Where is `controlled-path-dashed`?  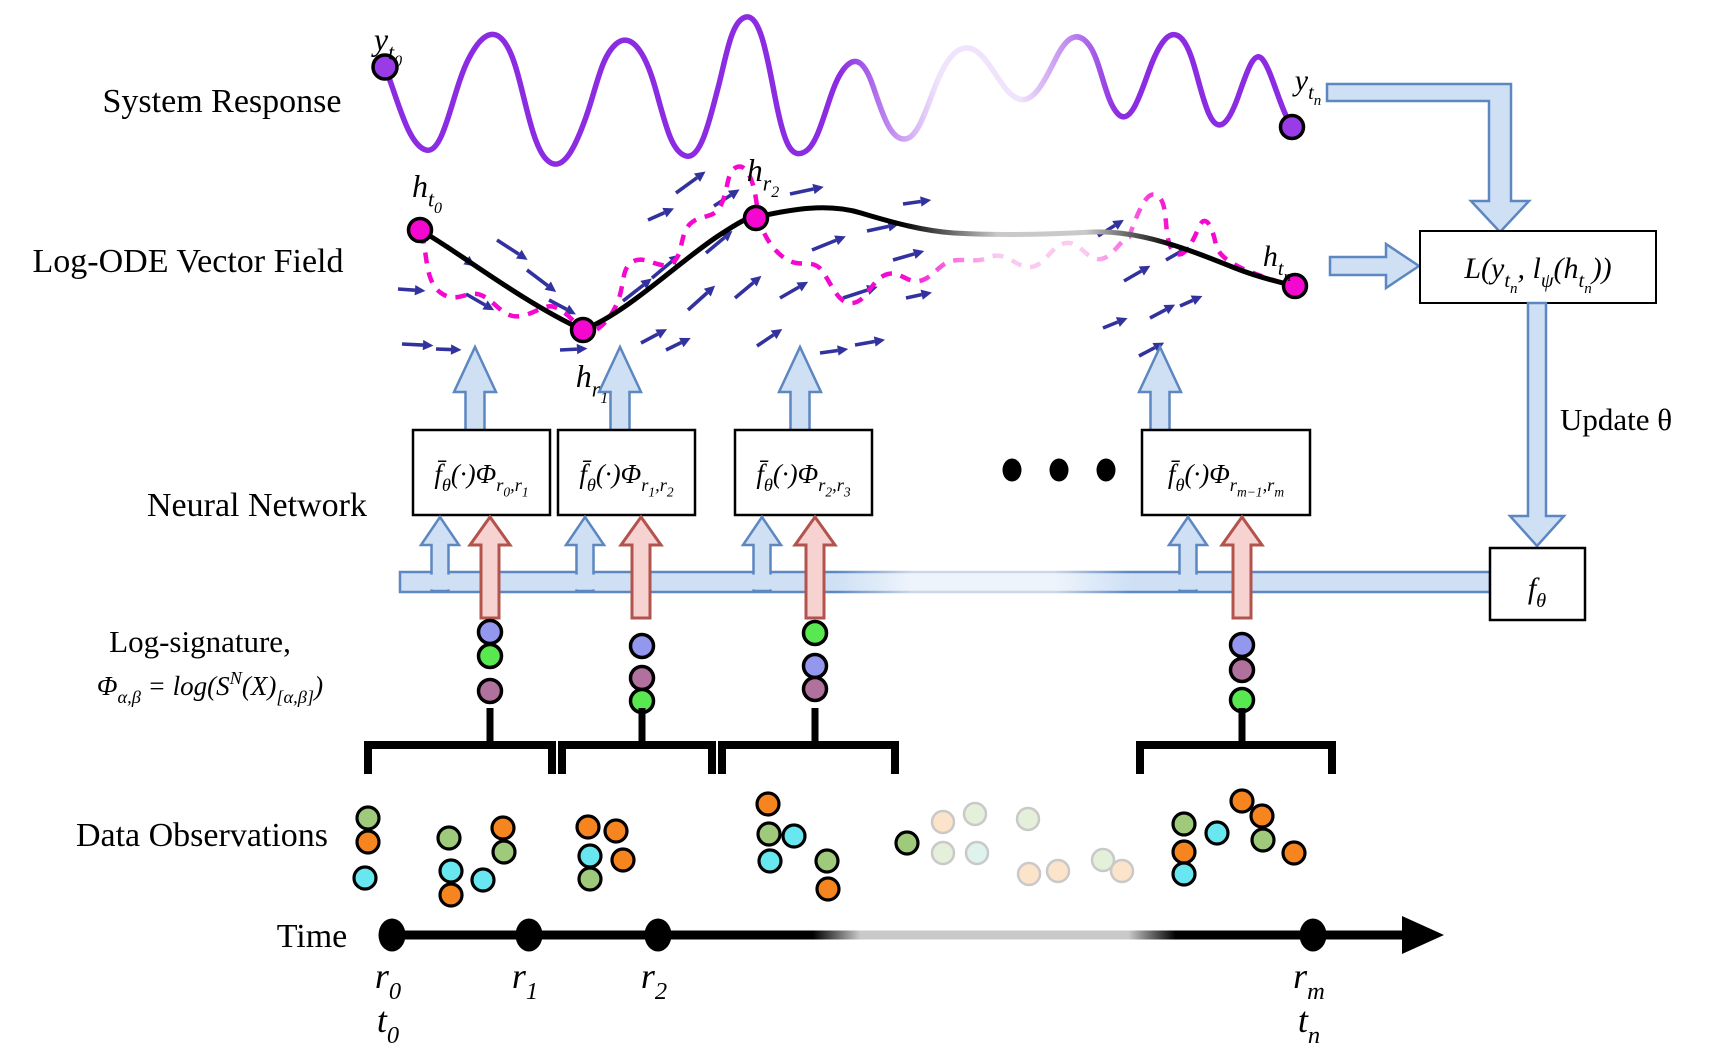
controlled-path-dashed is located at coordinates (854, 249).